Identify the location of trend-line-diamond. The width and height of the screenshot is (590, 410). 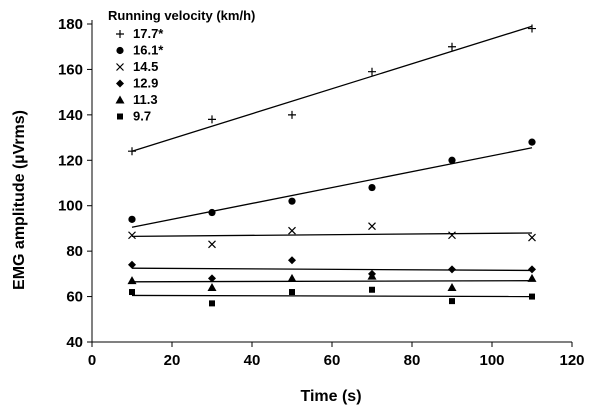
(332, 269).